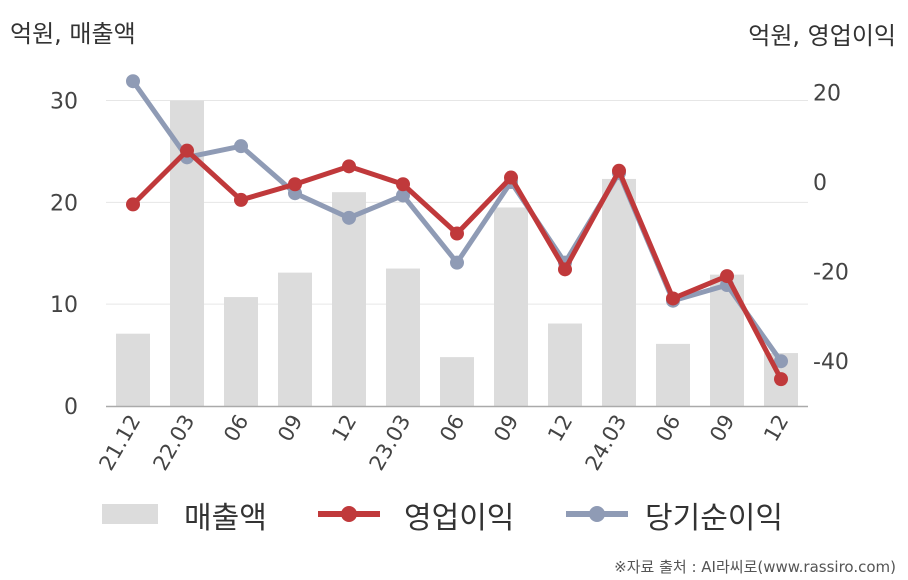  I want to click on right-tick-label: -20, so click(831, 273).